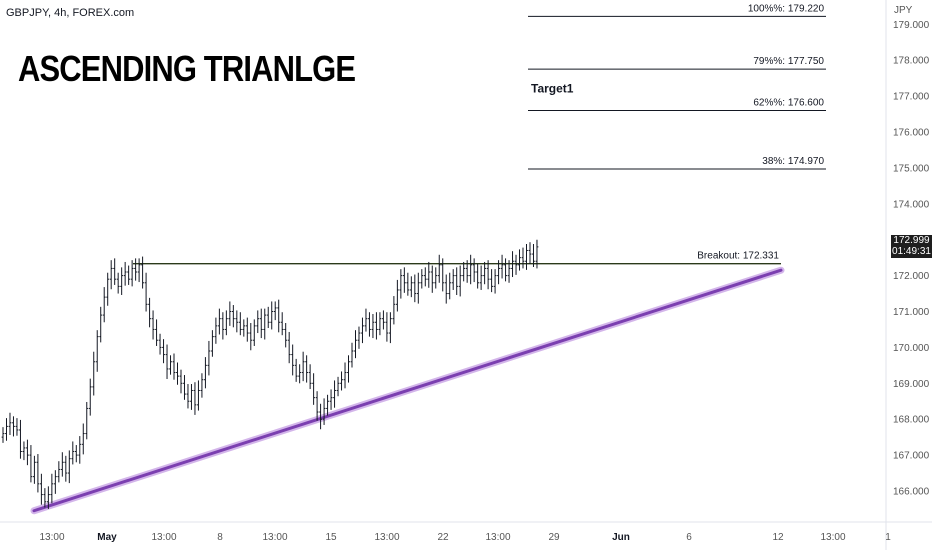 This screenshot has width=932, height=550. What do you see at coordinates (911, 61) in the screenshot?
I see `y-tick-label: 178.000` at bounding box center [911, 61].